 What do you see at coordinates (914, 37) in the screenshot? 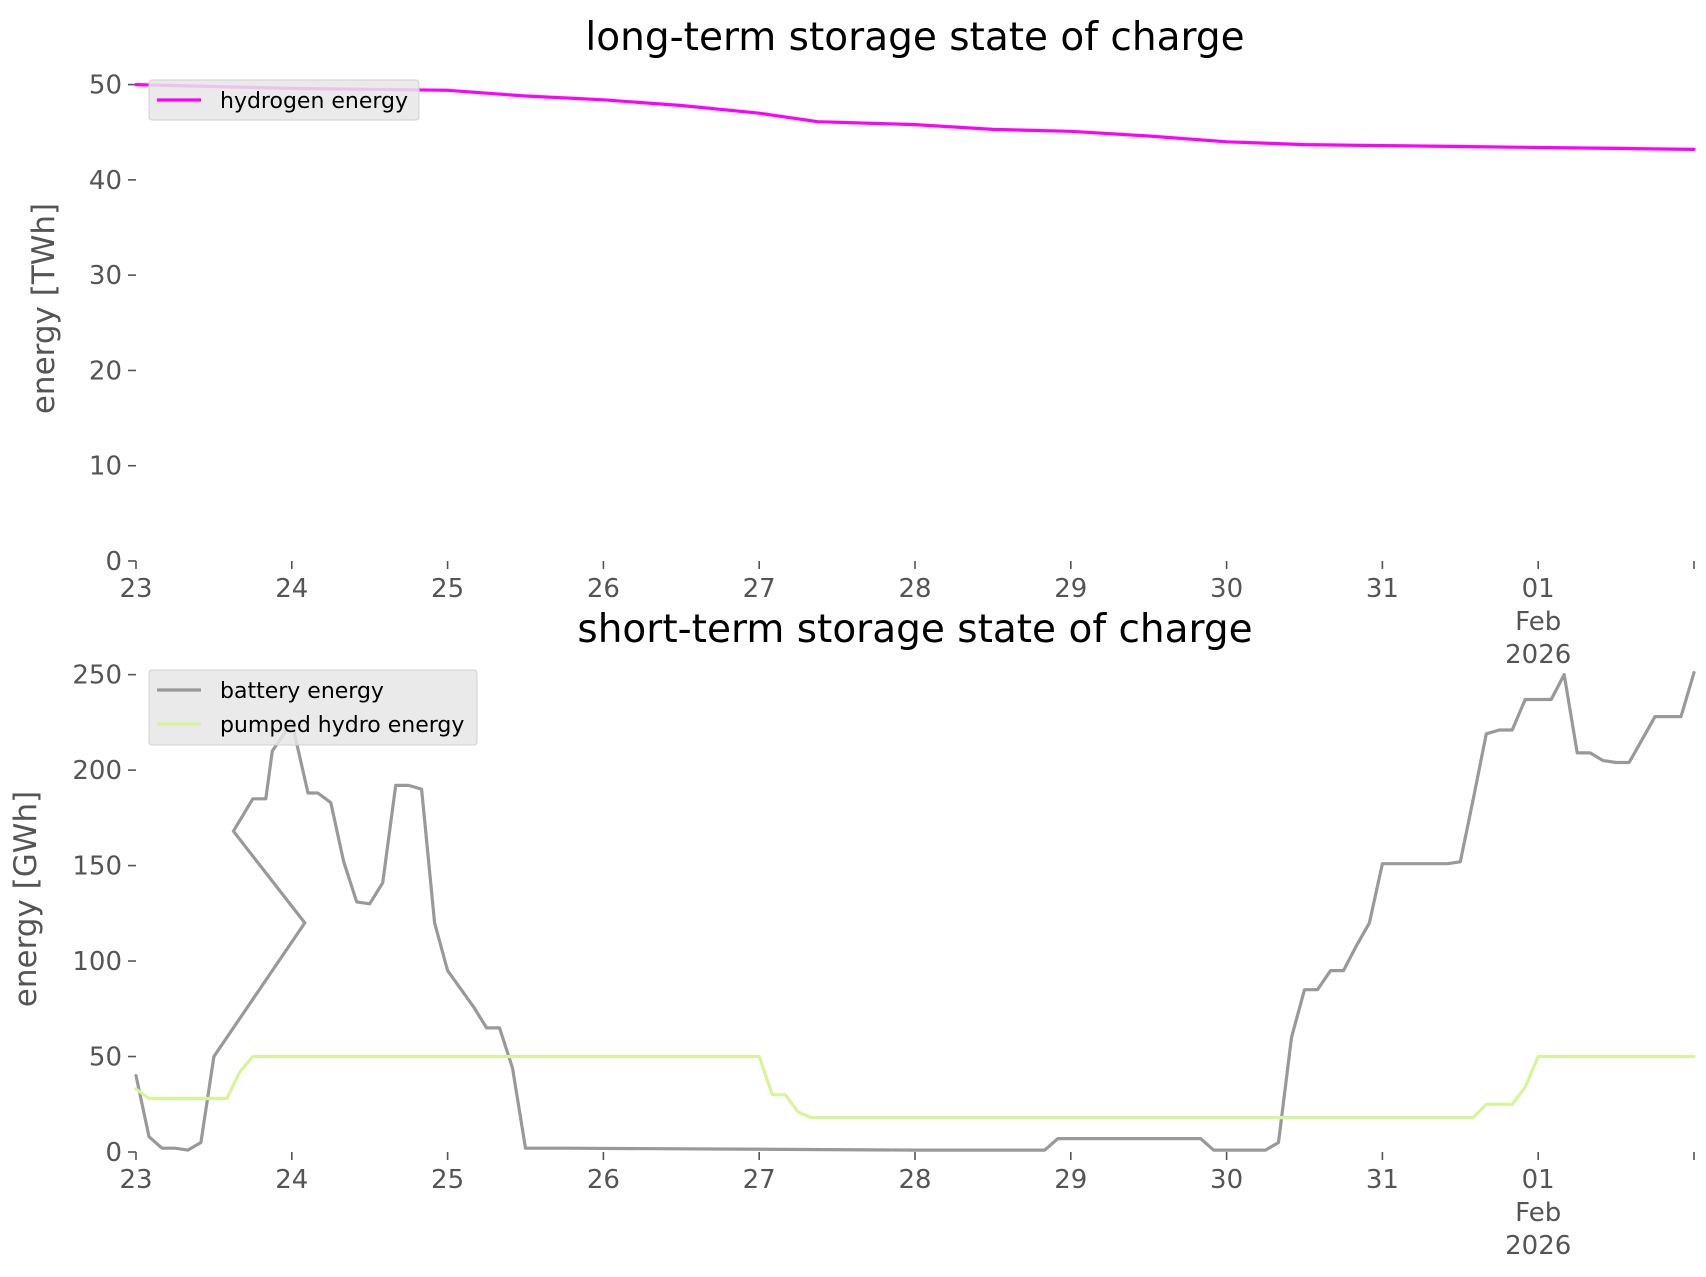
I see `chart-title: long-term storage state of charge` at bounding box center [914, 37].